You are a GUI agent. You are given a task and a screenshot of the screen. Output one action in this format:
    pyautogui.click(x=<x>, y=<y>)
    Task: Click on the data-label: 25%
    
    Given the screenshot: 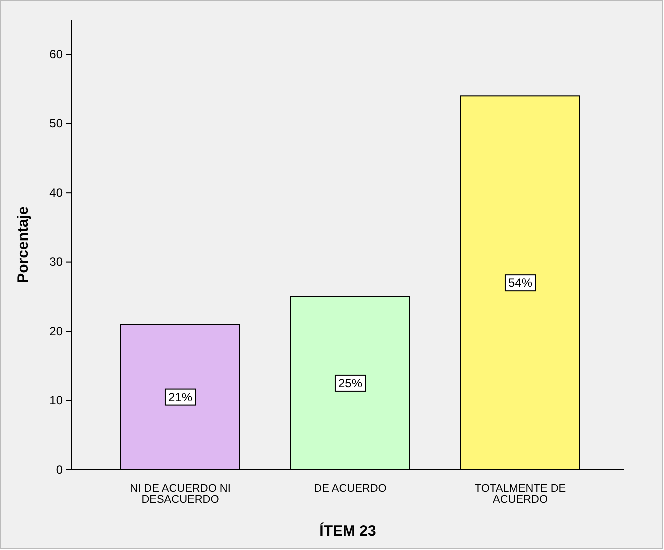 What is the action you would take?
    pyautogui.click(x=350, y=383)
    